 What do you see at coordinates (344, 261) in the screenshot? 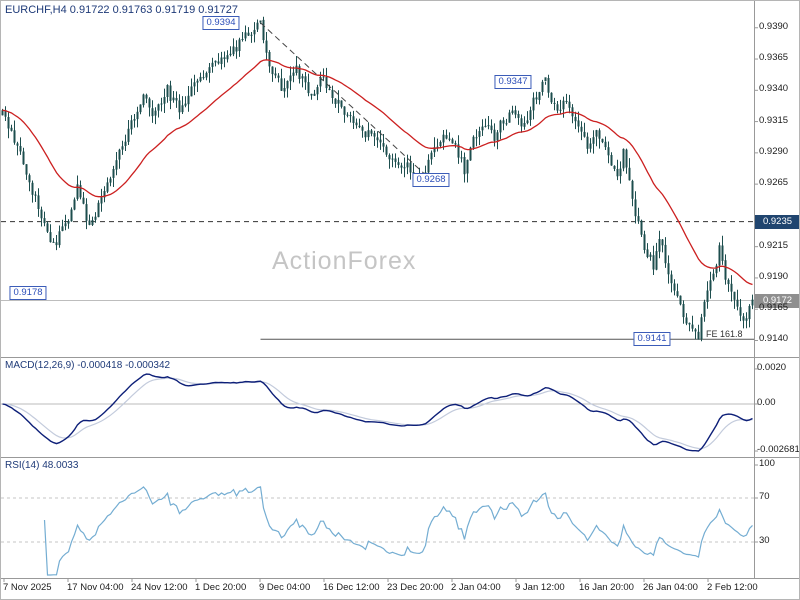
I see `watermark: ActionForex` at bounding box center [344, 261].